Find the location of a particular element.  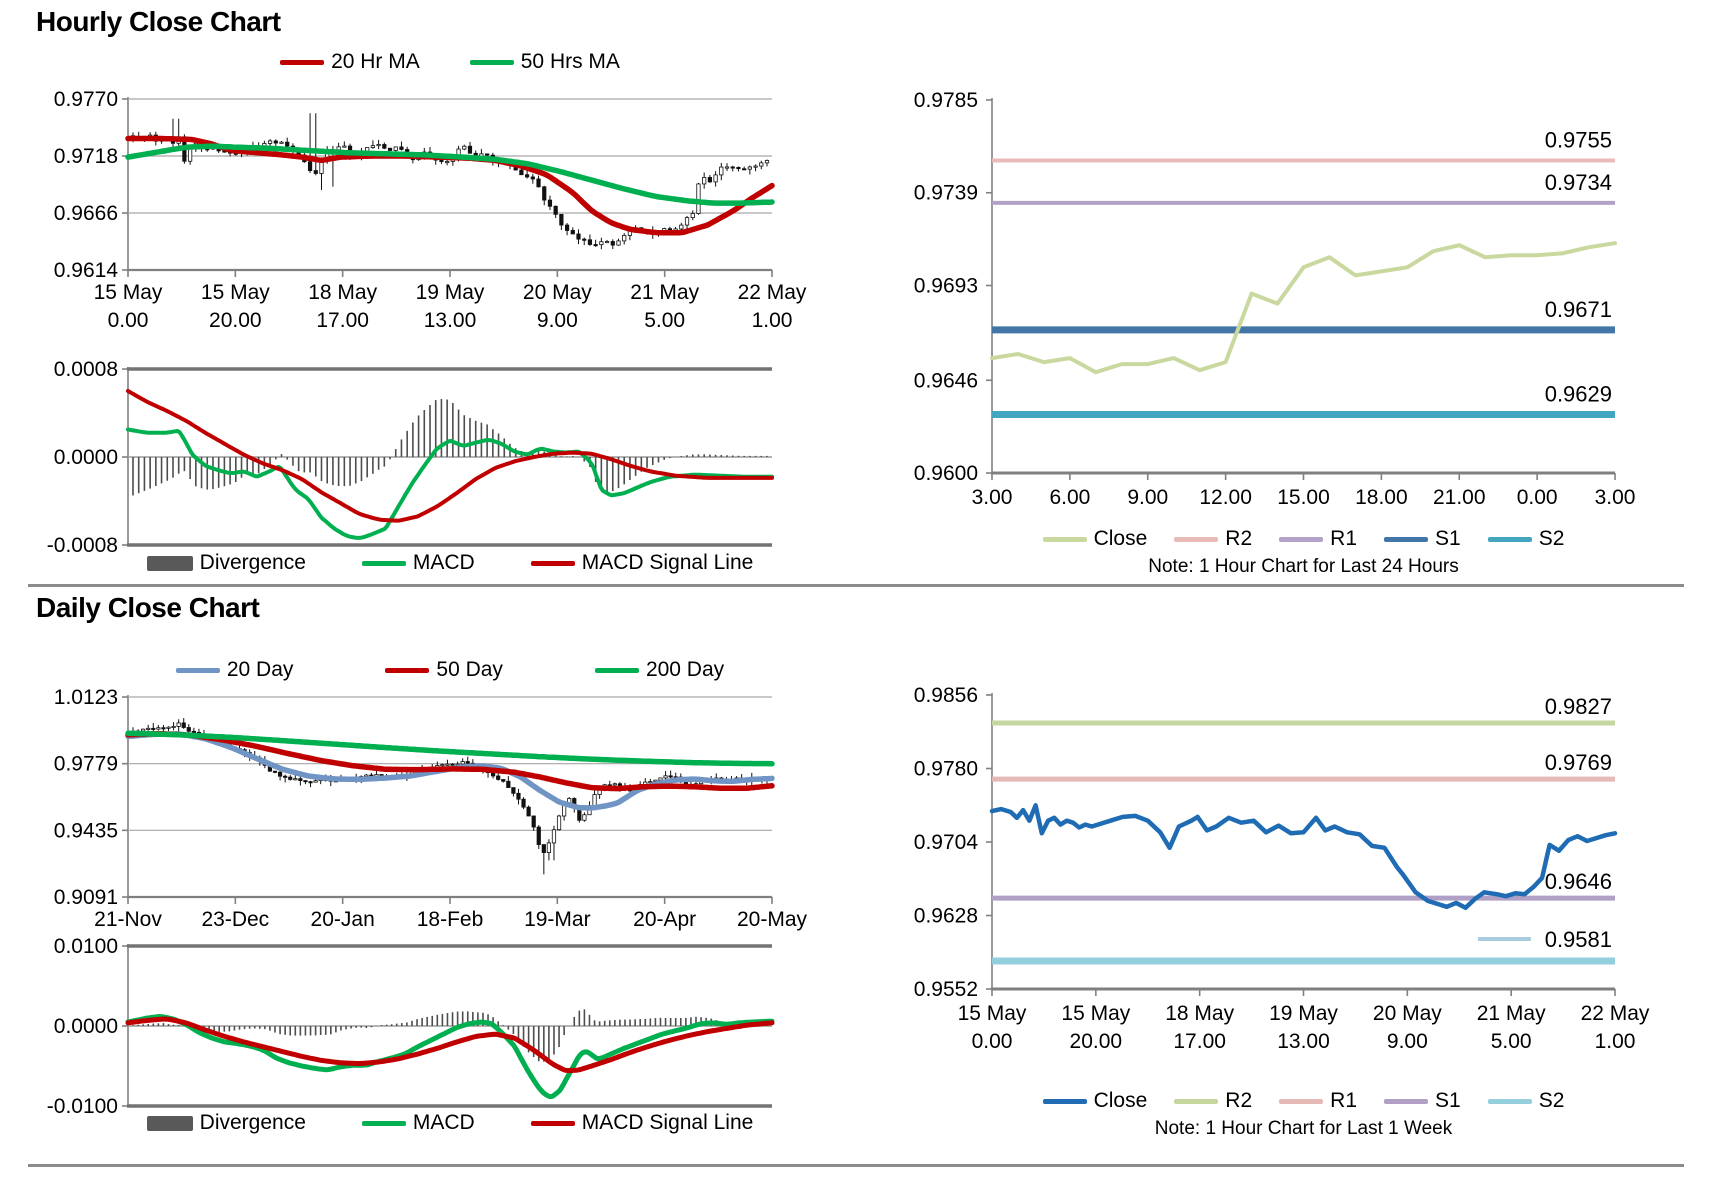

legend-label: 50 Hrs MA is located at coordinates (570, 61).